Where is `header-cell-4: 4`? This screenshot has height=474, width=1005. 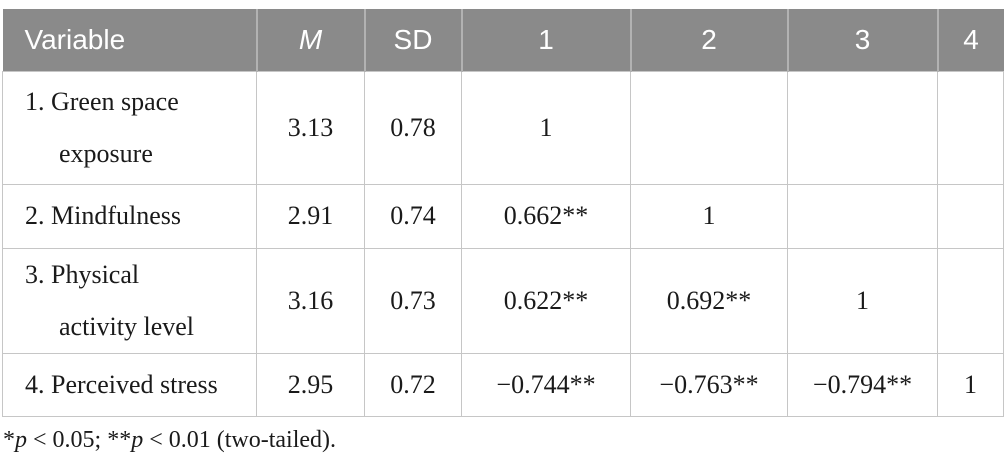
header-cell-4: 4 is located at coordinates (970, 40).